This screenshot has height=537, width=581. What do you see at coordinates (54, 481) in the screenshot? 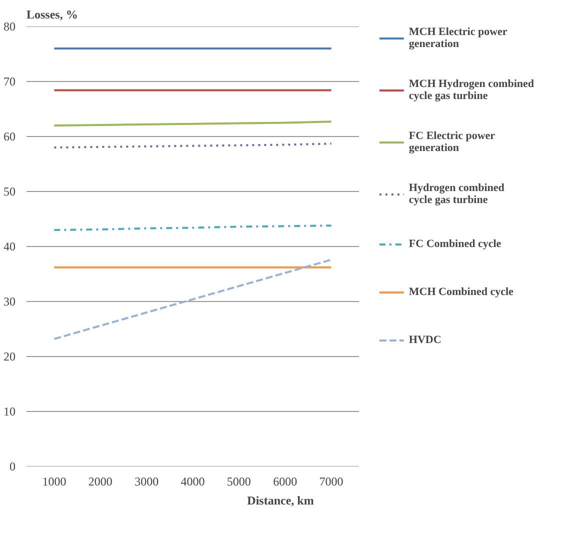
I see `x-tick-label: 1000` at bounding box center [54, 481].